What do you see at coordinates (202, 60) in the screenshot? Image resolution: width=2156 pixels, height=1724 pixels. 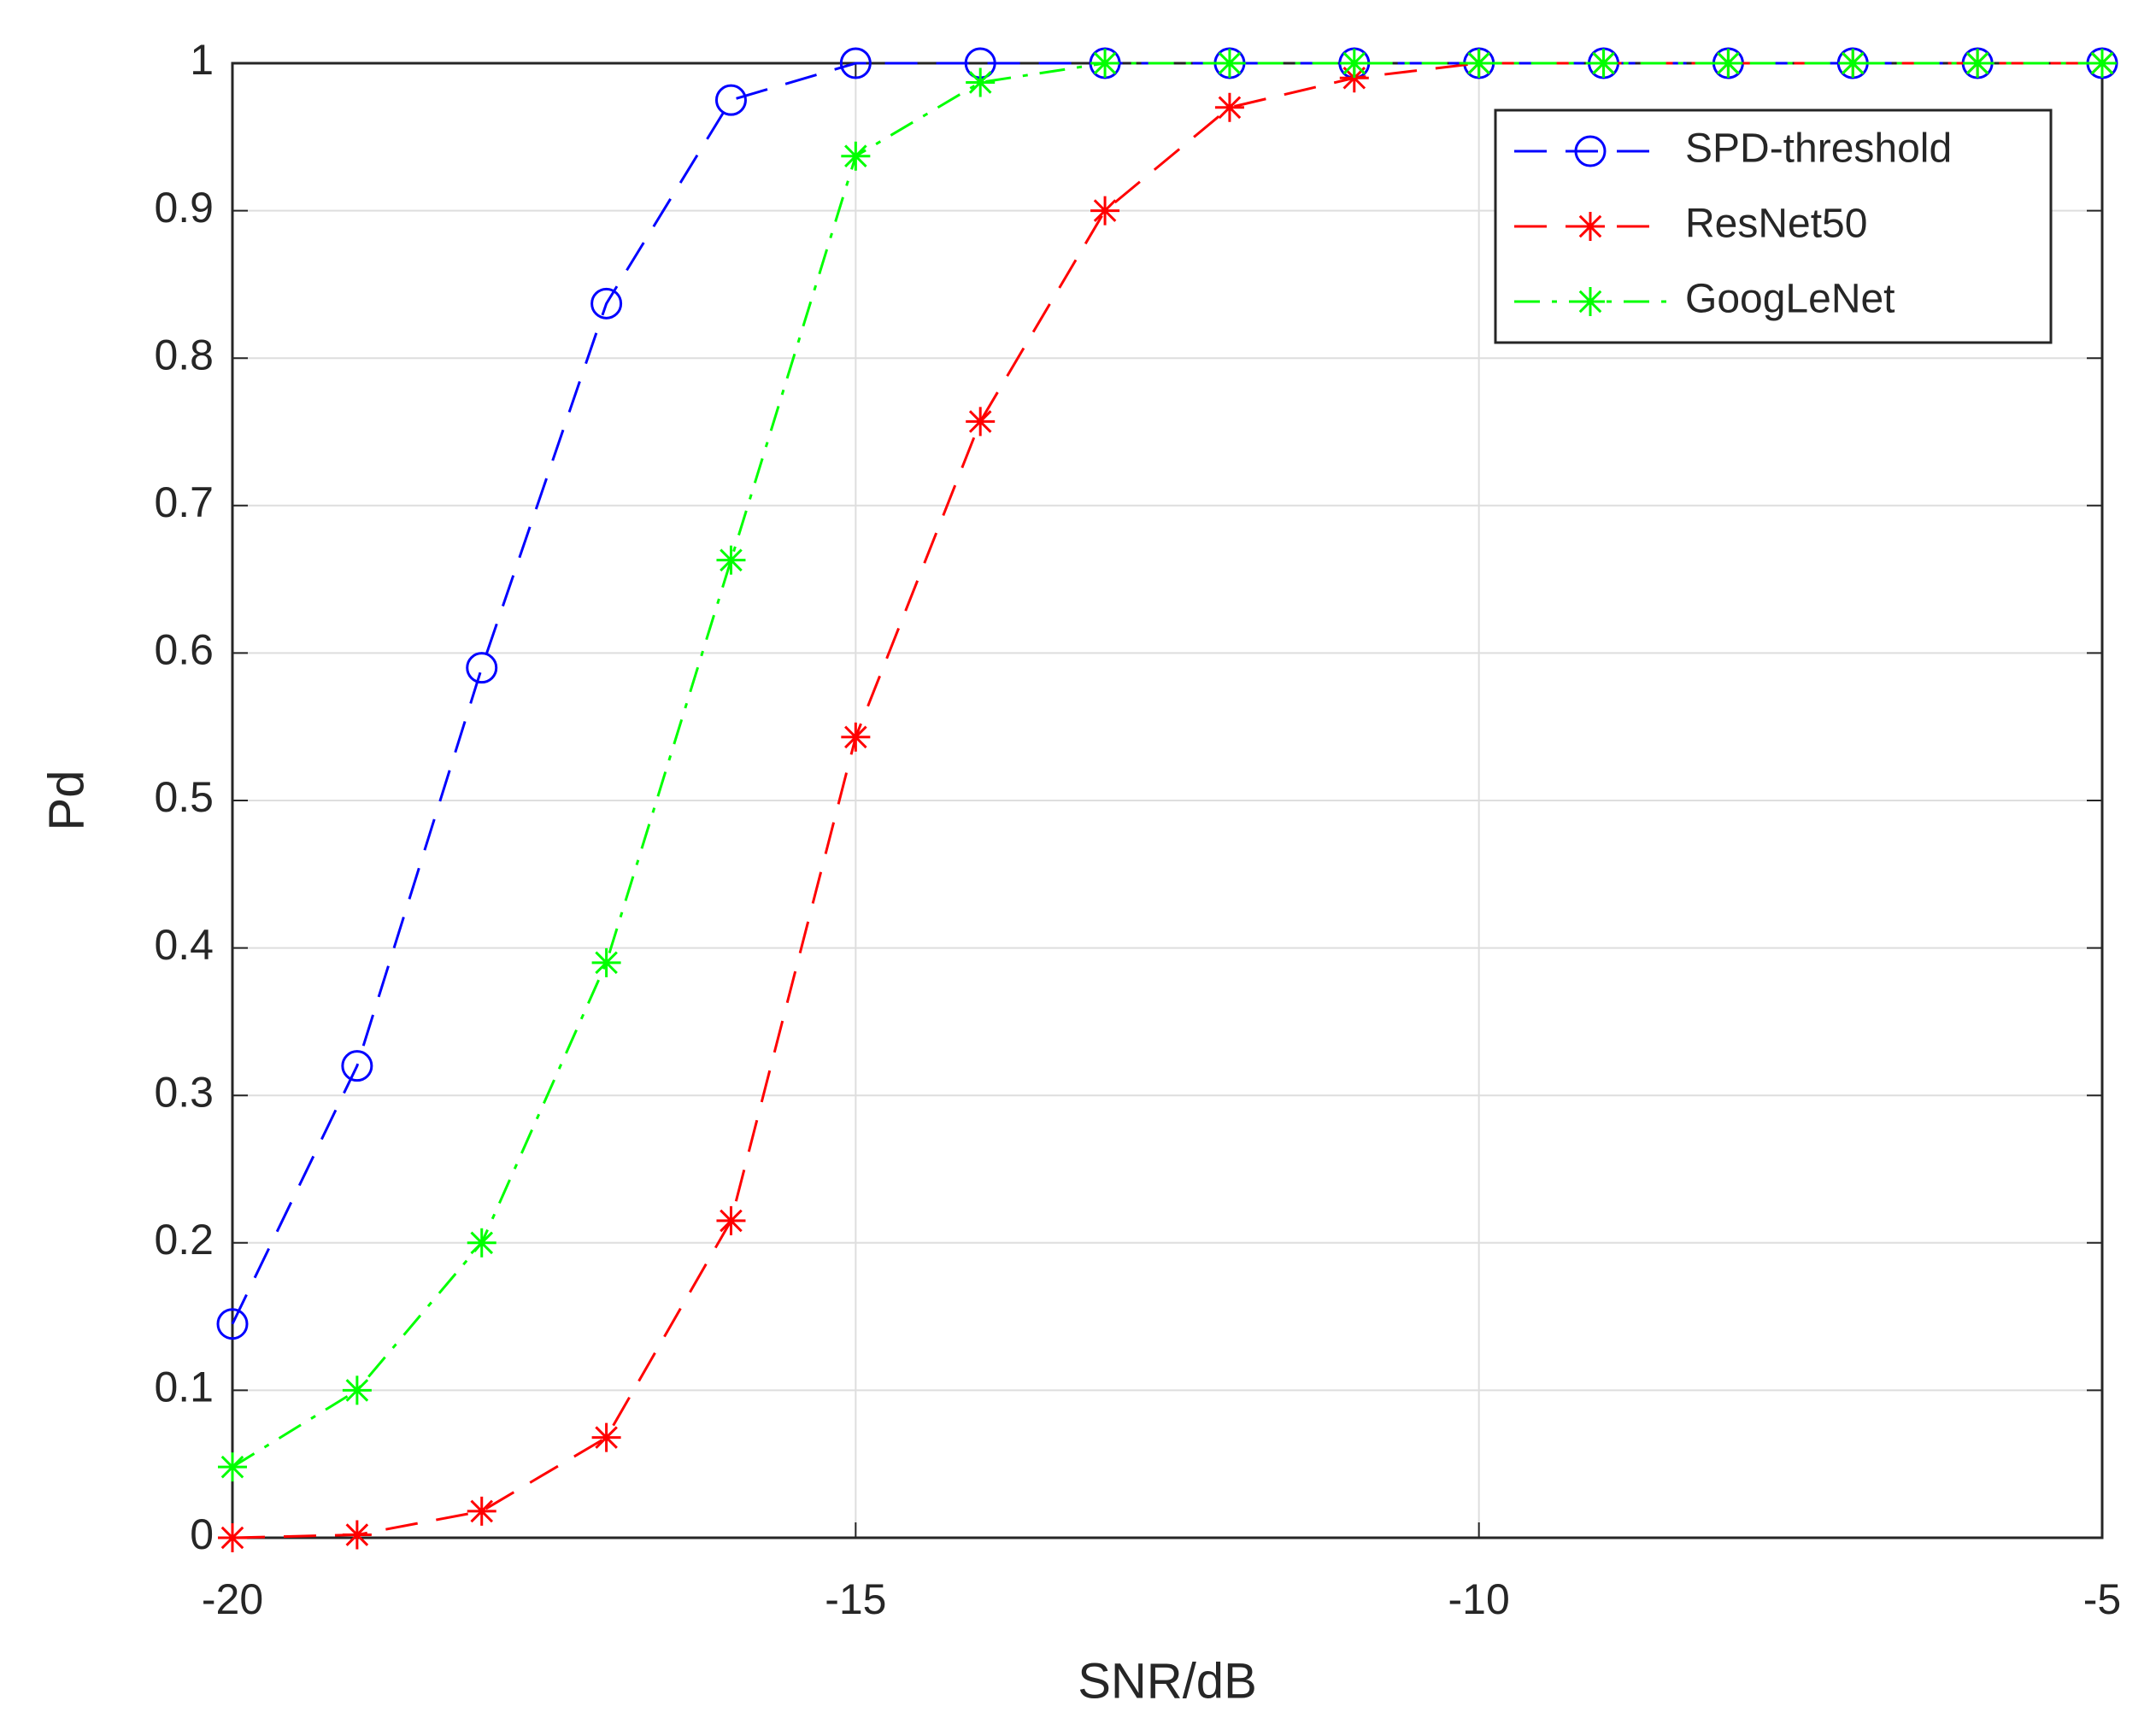 I see `y-tick-label: 1` at bounding box center [202, 60].